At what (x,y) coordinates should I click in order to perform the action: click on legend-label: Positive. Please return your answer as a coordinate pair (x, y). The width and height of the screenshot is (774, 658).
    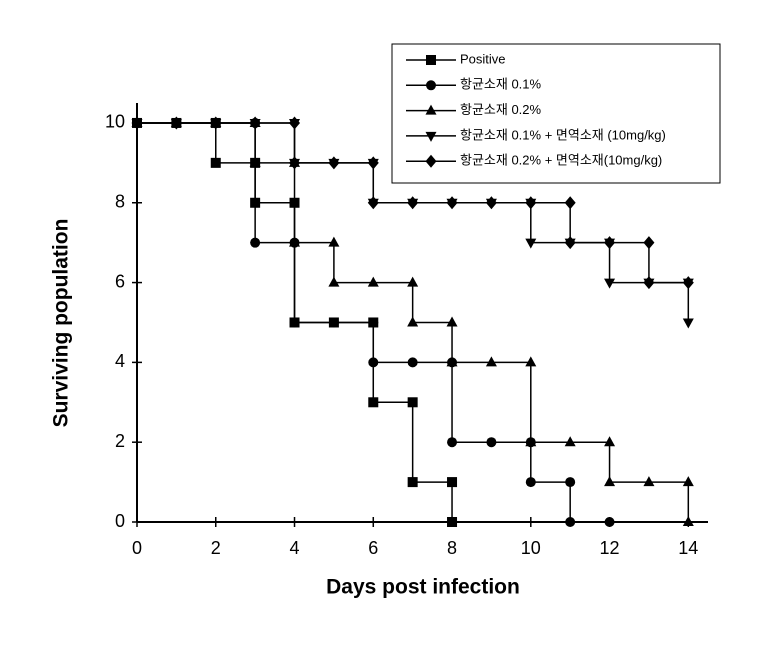
    Looking at the image, I should click on (483, 58).